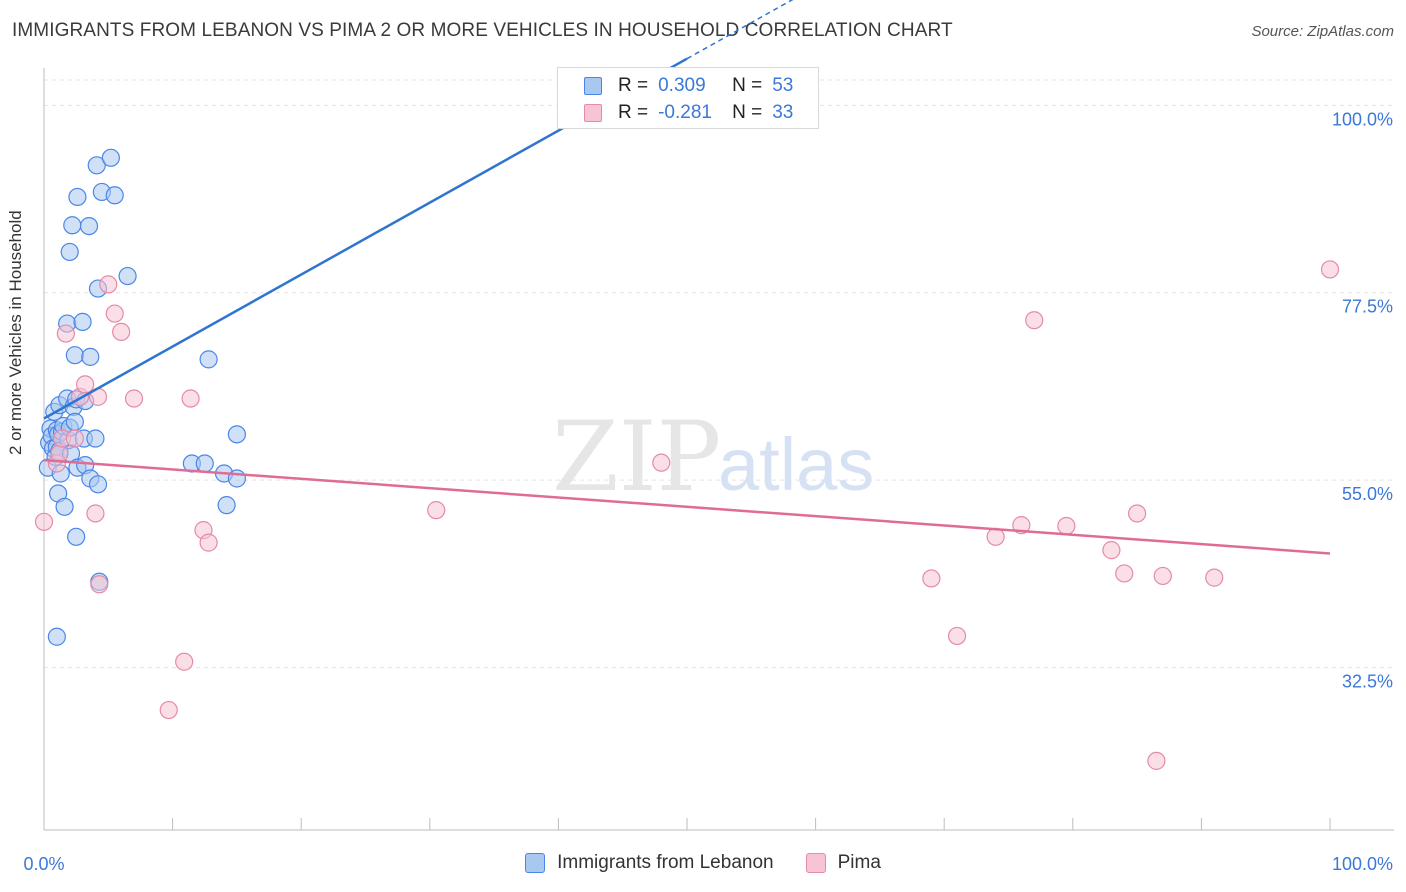 This screenshot has height=892, width=1406. I want to click on r-value: -0.281, so click(685, 112).